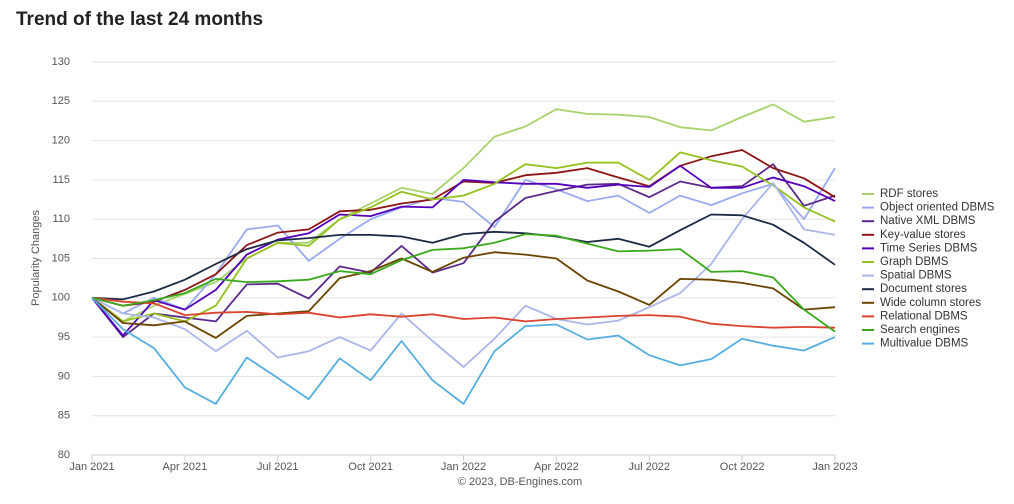 The height and width of the screenshot is (504, 1014). What do you see at coordinates (61, 258) in the screenshot?
I see `y-tick-label: 105` at bounding box center [61, 258].